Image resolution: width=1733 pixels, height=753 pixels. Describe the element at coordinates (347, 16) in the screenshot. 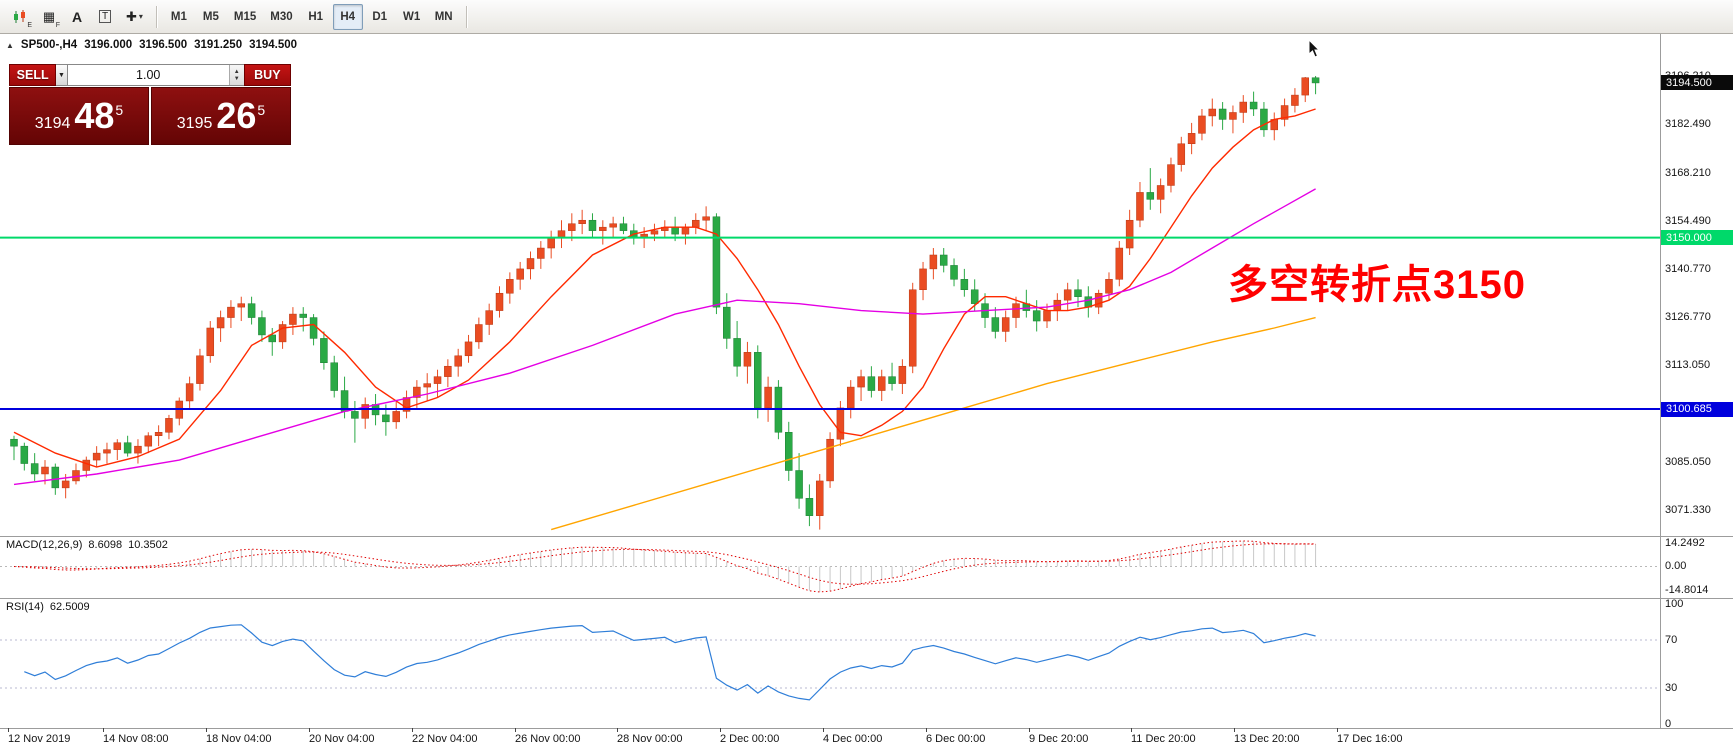

I see `timeframe-h4-button: H4` at that location.